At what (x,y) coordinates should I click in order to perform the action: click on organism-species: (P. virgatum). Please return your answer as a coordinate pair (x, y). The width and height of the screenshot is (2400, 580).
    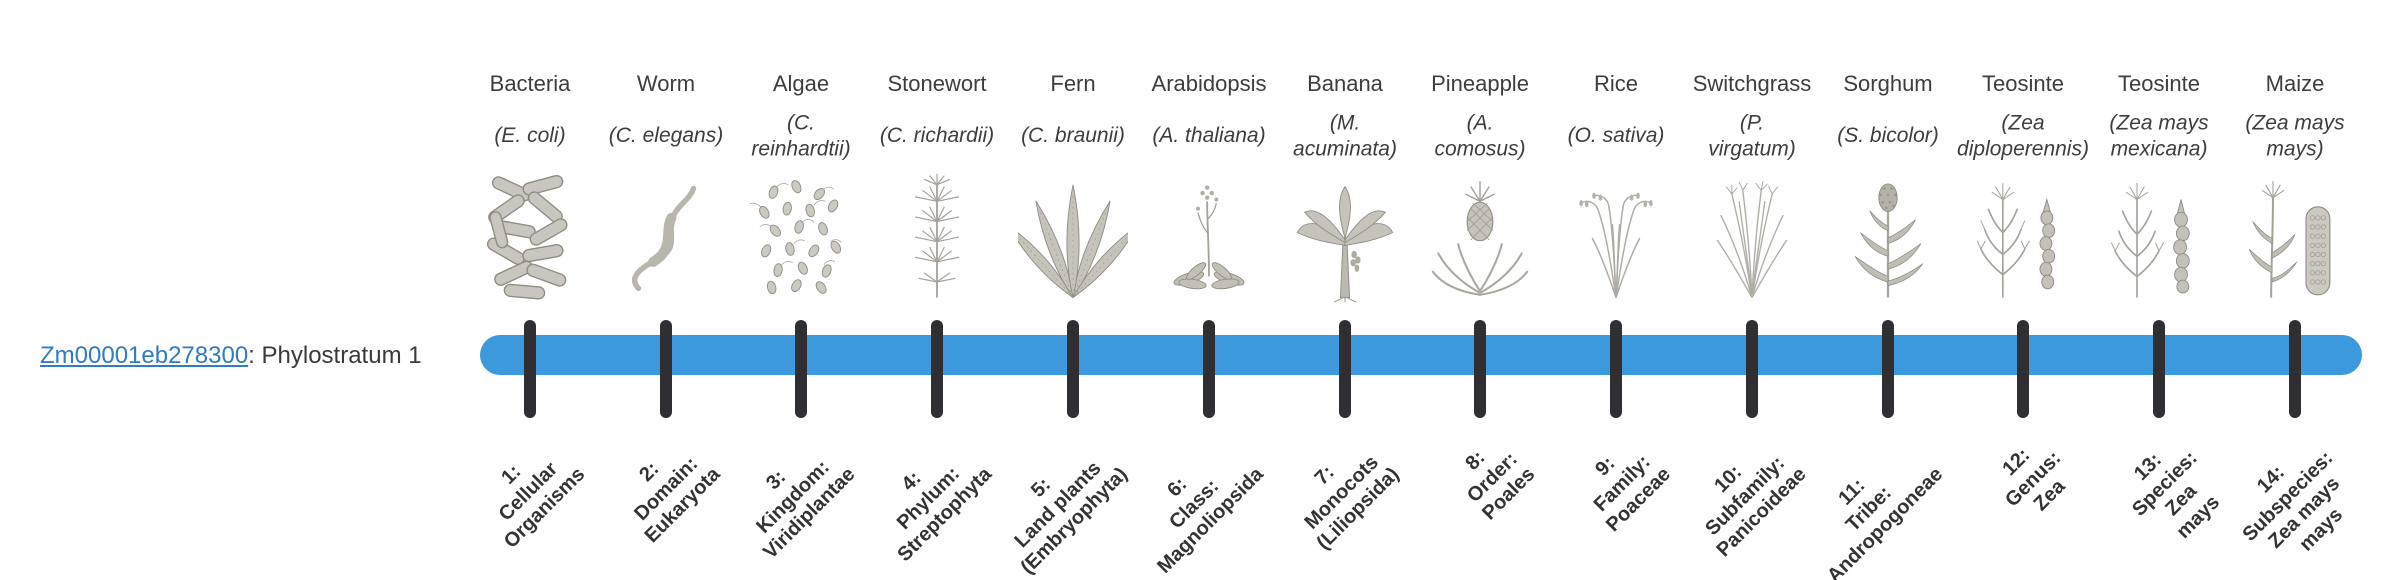
    Looking at the image, I should click on (1752, 135).